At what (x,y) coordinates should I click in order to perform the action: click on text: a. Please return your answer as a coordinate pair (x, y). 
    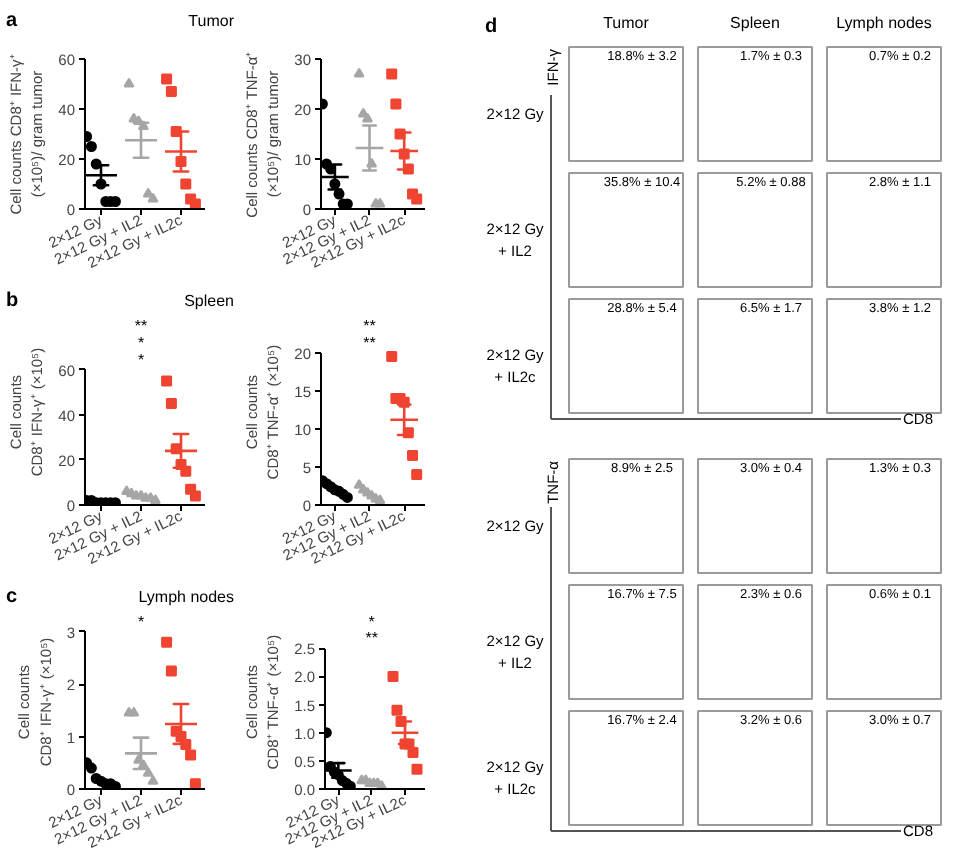
    Looking at the image, I should click on (12, 21).